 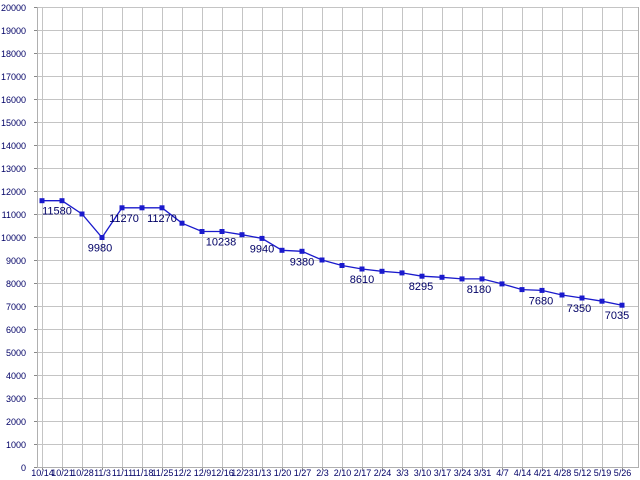 I want to click on y-tick-label: 9000, so click(x=16, y=261).